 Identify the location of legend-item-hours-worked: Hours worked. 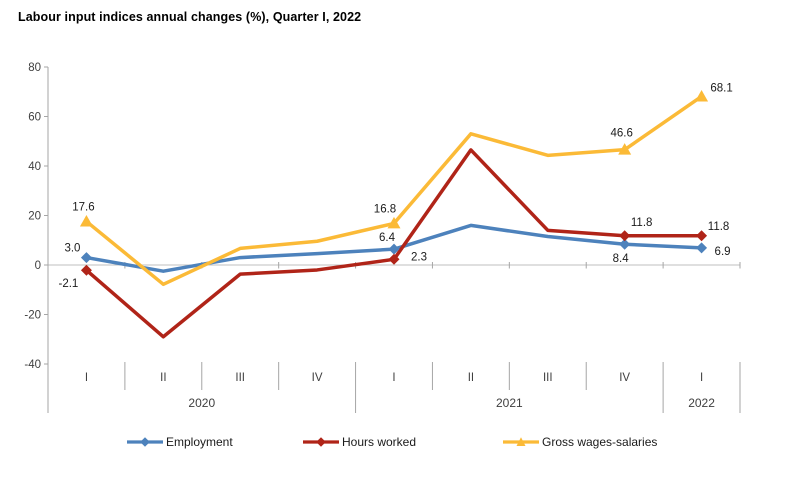
(359, 442).